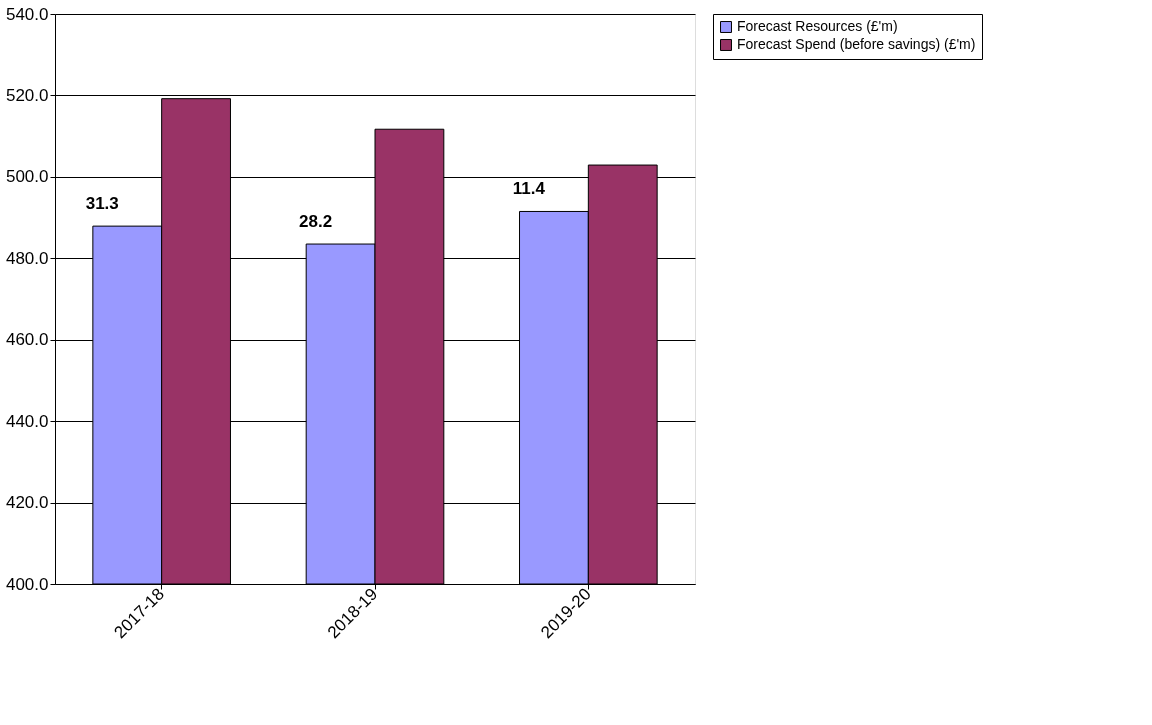 This screenshot has width=1152, height=725. I want to click on y-tick-label: 540.0, so click(27, 14).